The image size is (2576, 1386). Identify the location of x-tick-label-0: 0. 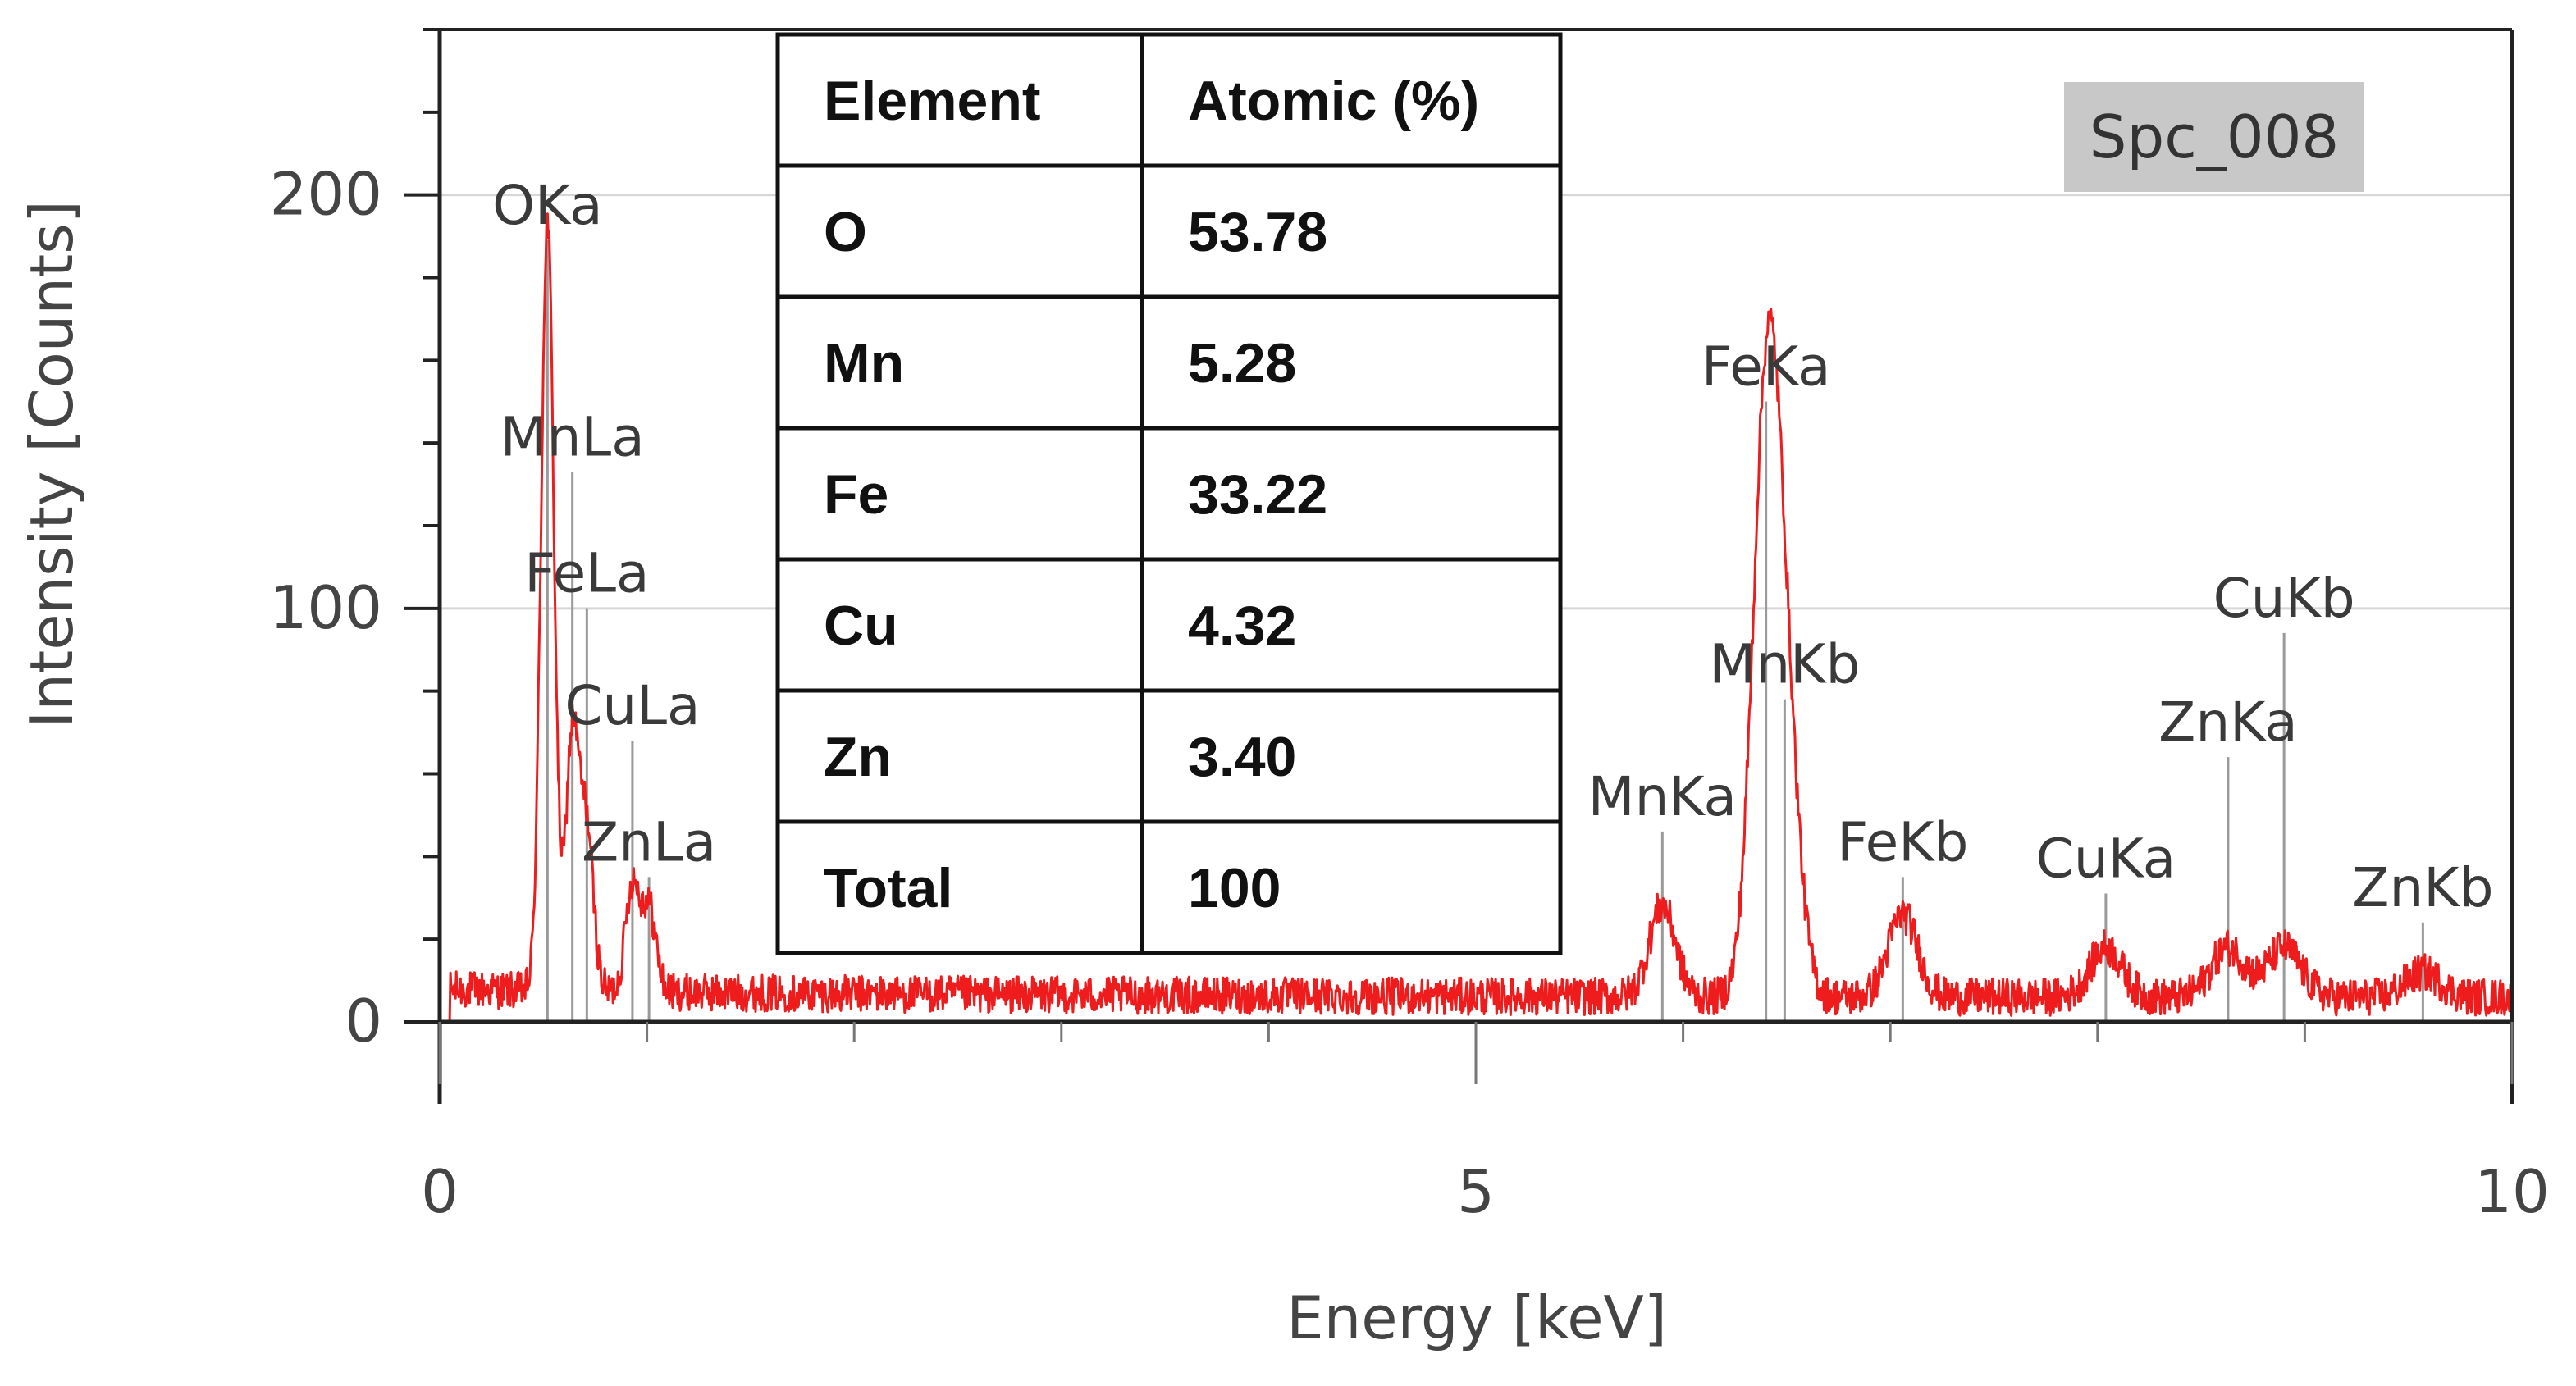
(440, 1191).